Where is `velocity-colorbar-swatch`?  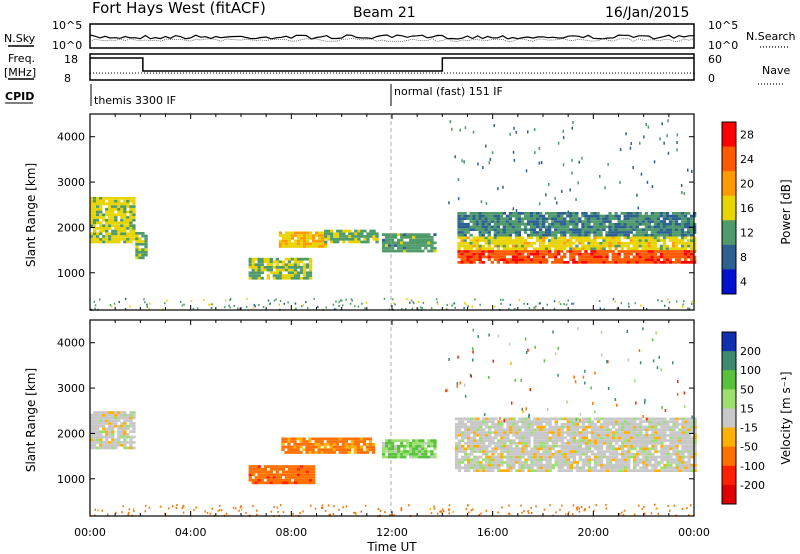 velocity-colorbar-swatch is located at coordinates (729, 494).